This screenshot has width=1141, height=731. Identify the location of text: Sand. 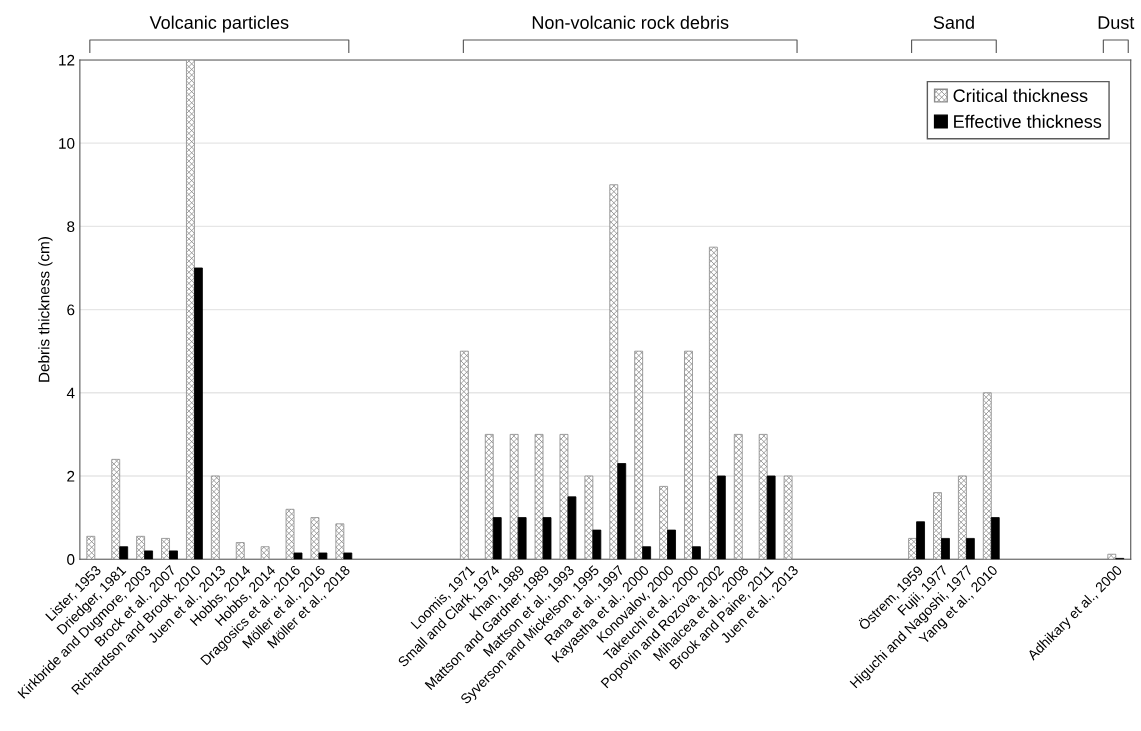
(953, 22).